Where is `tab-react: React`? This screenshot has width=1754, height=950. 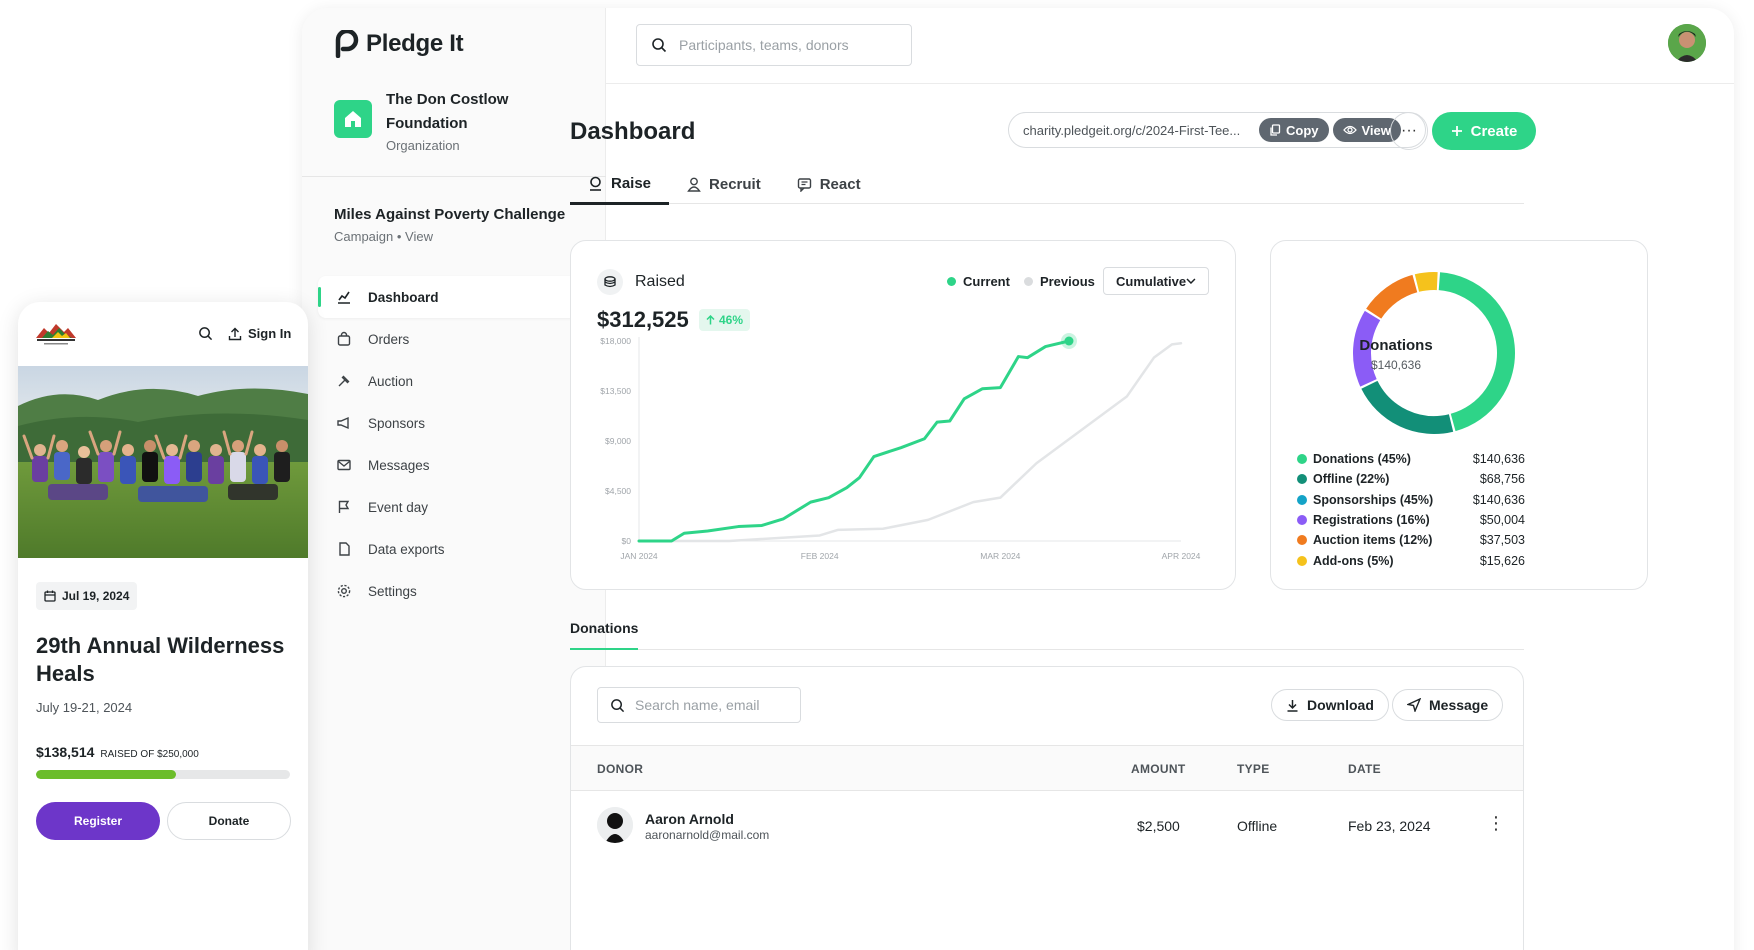
tab-react: React is located at coordinates (829, 184).